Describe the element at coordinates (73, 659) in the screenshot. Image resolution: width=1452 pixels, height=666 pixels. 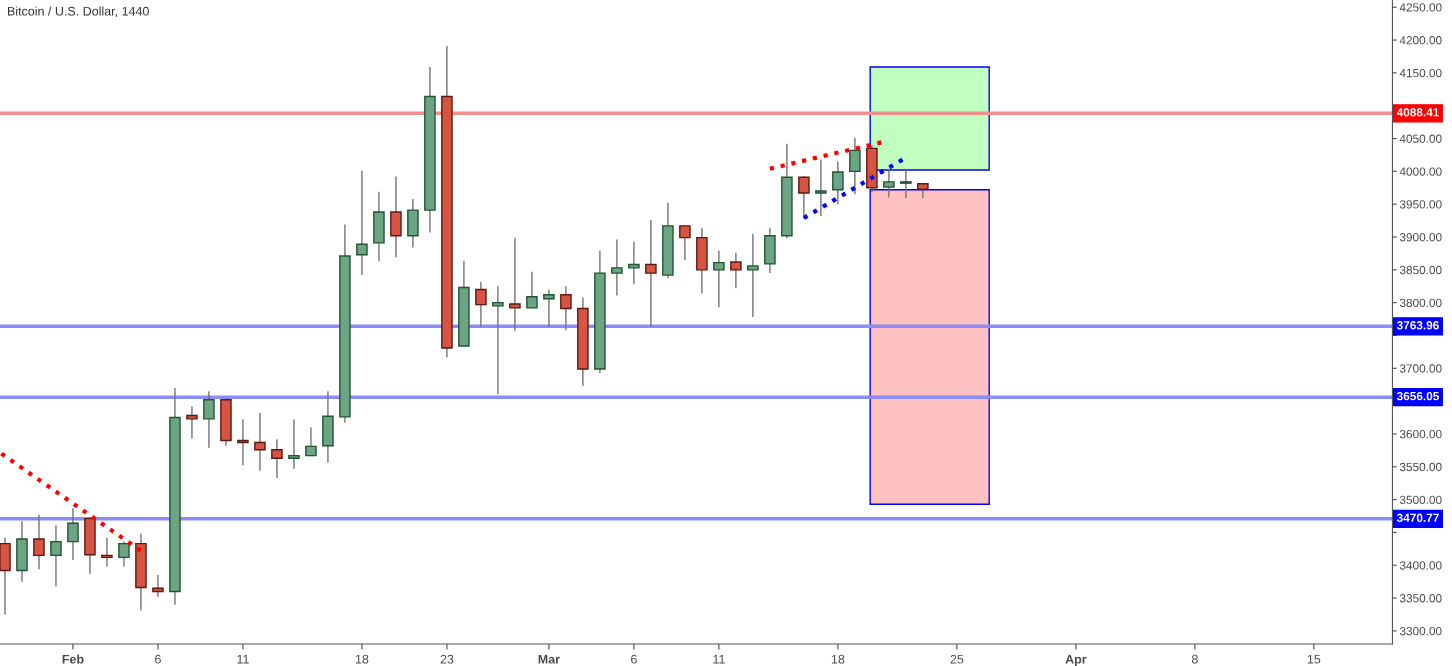
I see `x-tick-label: Feb` at that location.